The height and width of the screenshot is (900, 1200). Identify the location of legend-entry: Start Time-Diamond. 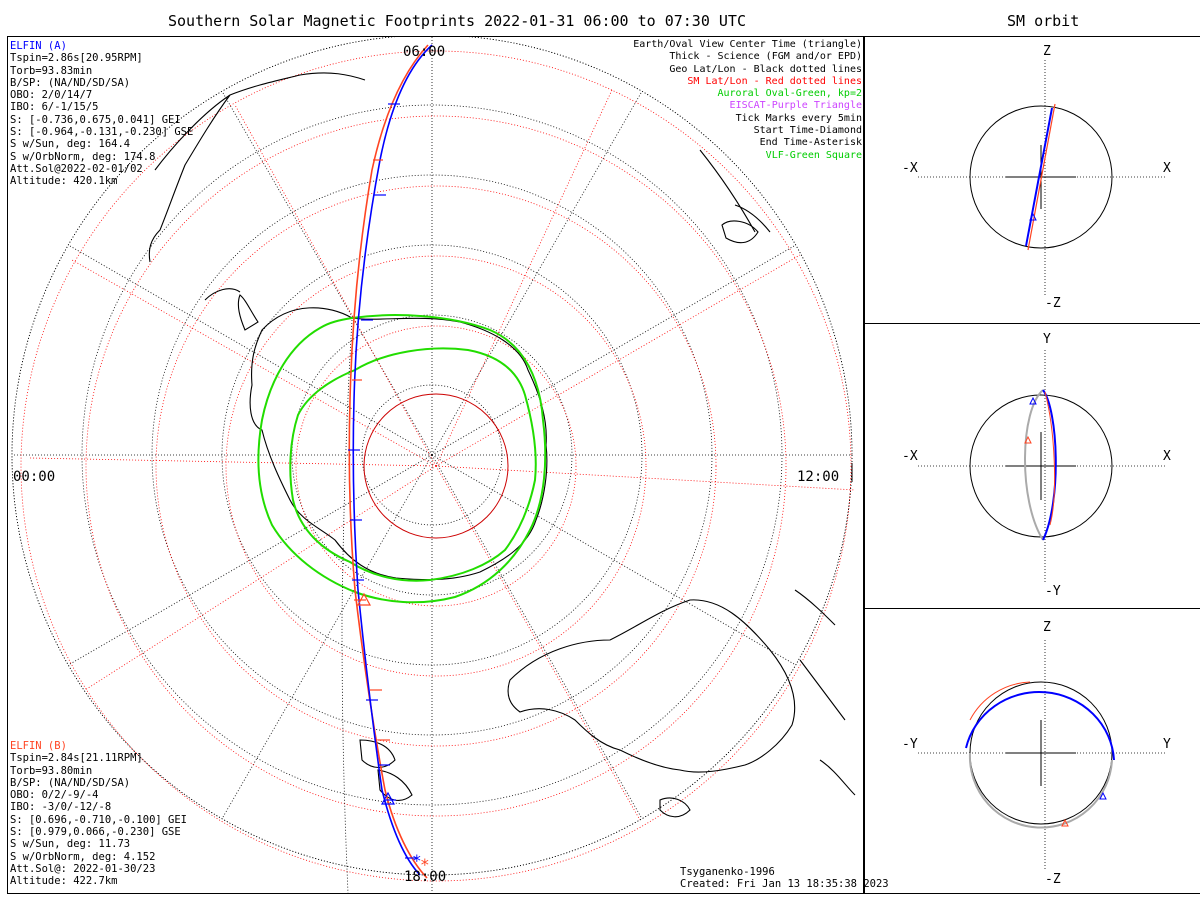
(807, 131).